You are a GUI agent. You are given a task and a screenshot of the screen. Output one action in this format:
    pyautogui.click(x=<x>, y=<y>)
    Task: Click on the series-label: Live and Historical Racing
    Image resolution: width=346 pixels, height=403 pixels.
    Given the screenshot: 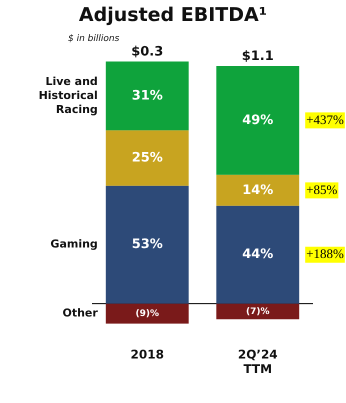 What is the action you would take?
    pyautogui.click(x=68, y=95)
    